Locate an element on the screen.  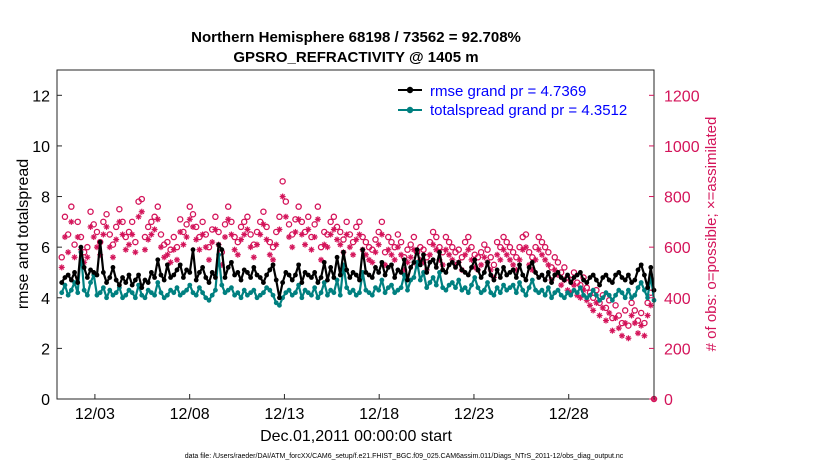
legend-label-rmse: rmse grand pr = 4.7369 is located at coordinates (508, 91).